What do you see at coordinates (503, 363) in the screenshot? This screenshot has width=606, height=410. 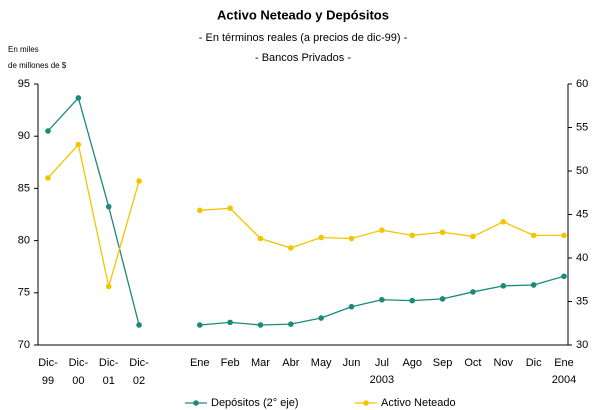 I see `x-tick-label: Nov` at bounding box center [503, 363].